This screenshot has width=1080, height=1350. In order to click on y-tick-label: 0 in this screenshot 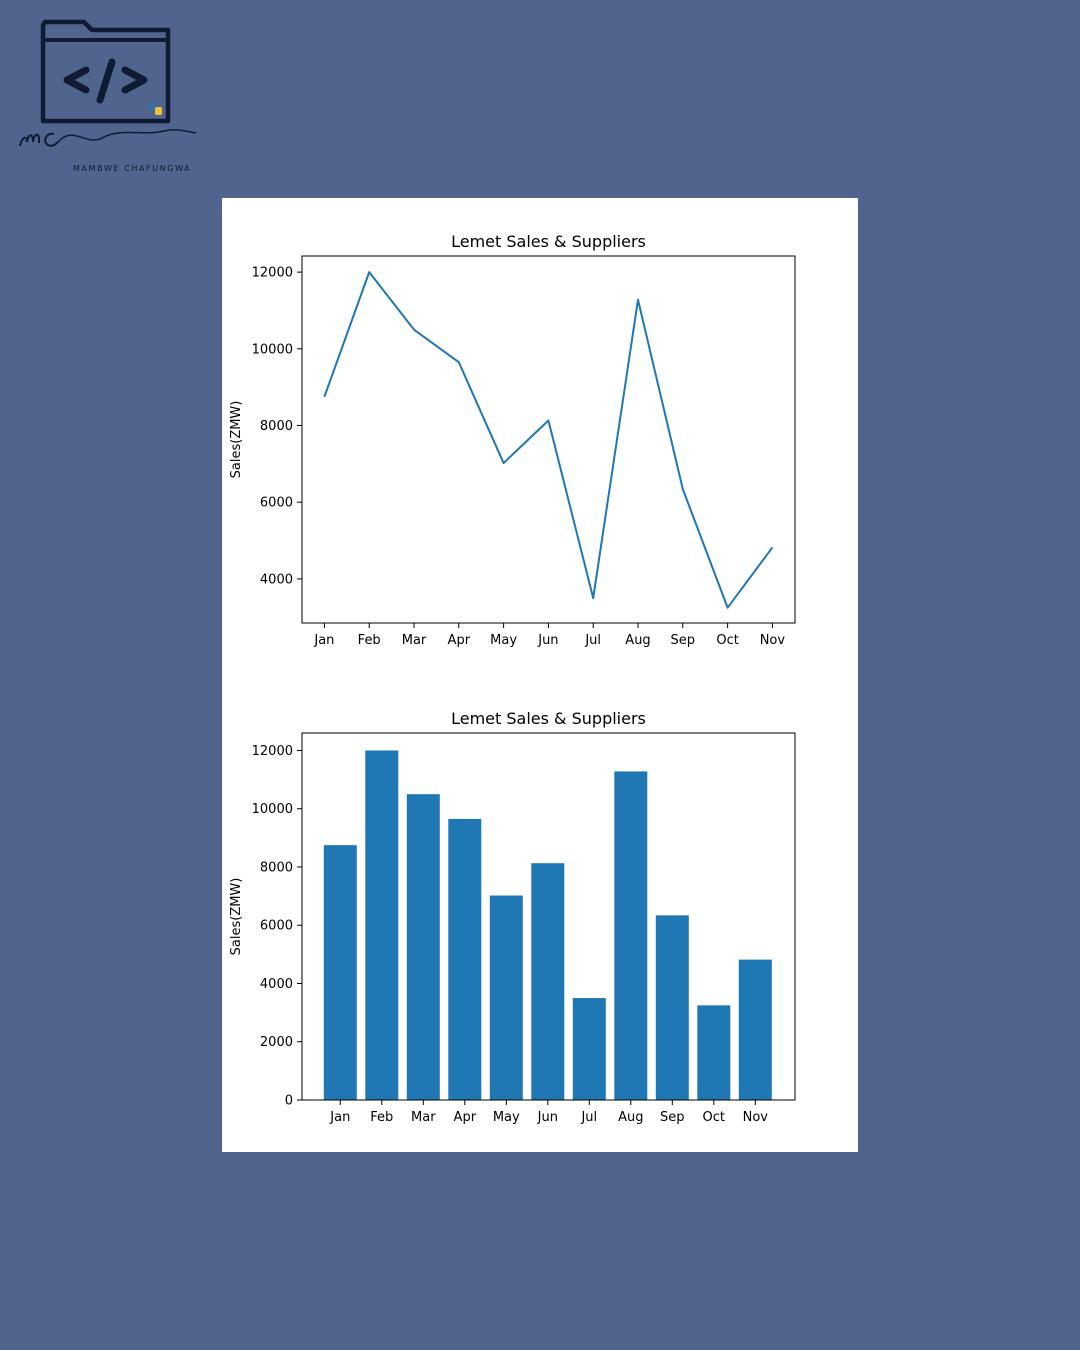, I will do `click(289, 1101)`.